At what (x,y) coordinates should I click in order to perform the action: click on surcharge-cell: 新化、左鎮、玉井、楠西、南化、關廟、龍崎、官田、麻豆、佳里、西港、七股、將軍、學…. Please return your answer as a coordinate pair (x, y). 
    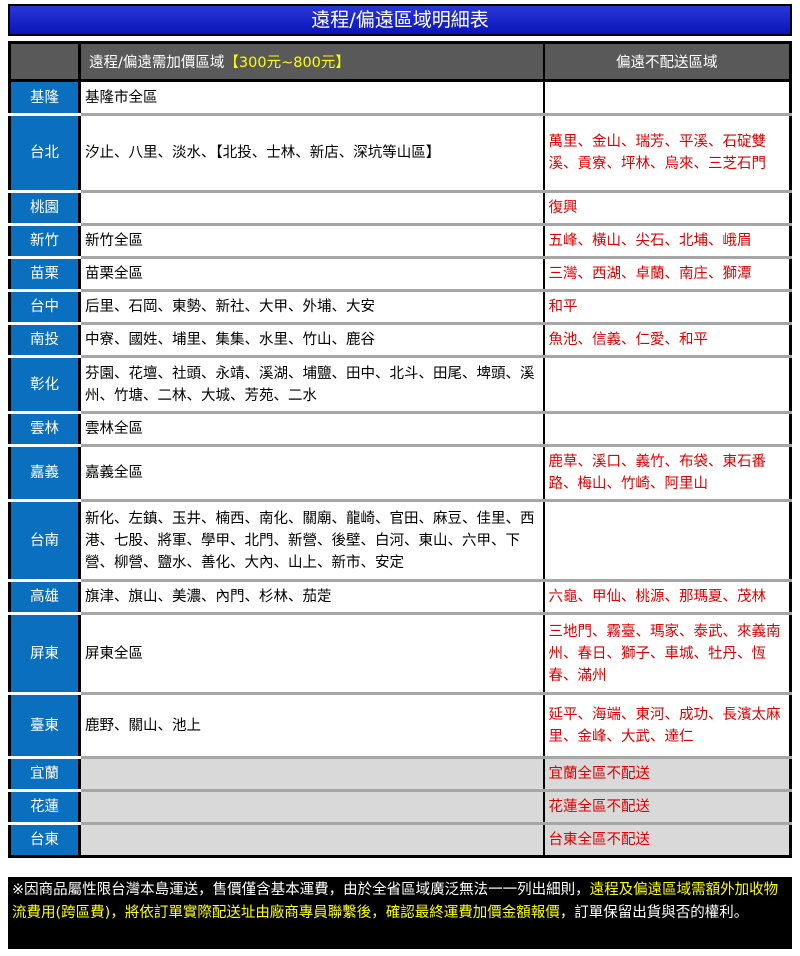
    Looking at the image, I should click on (312, 541).